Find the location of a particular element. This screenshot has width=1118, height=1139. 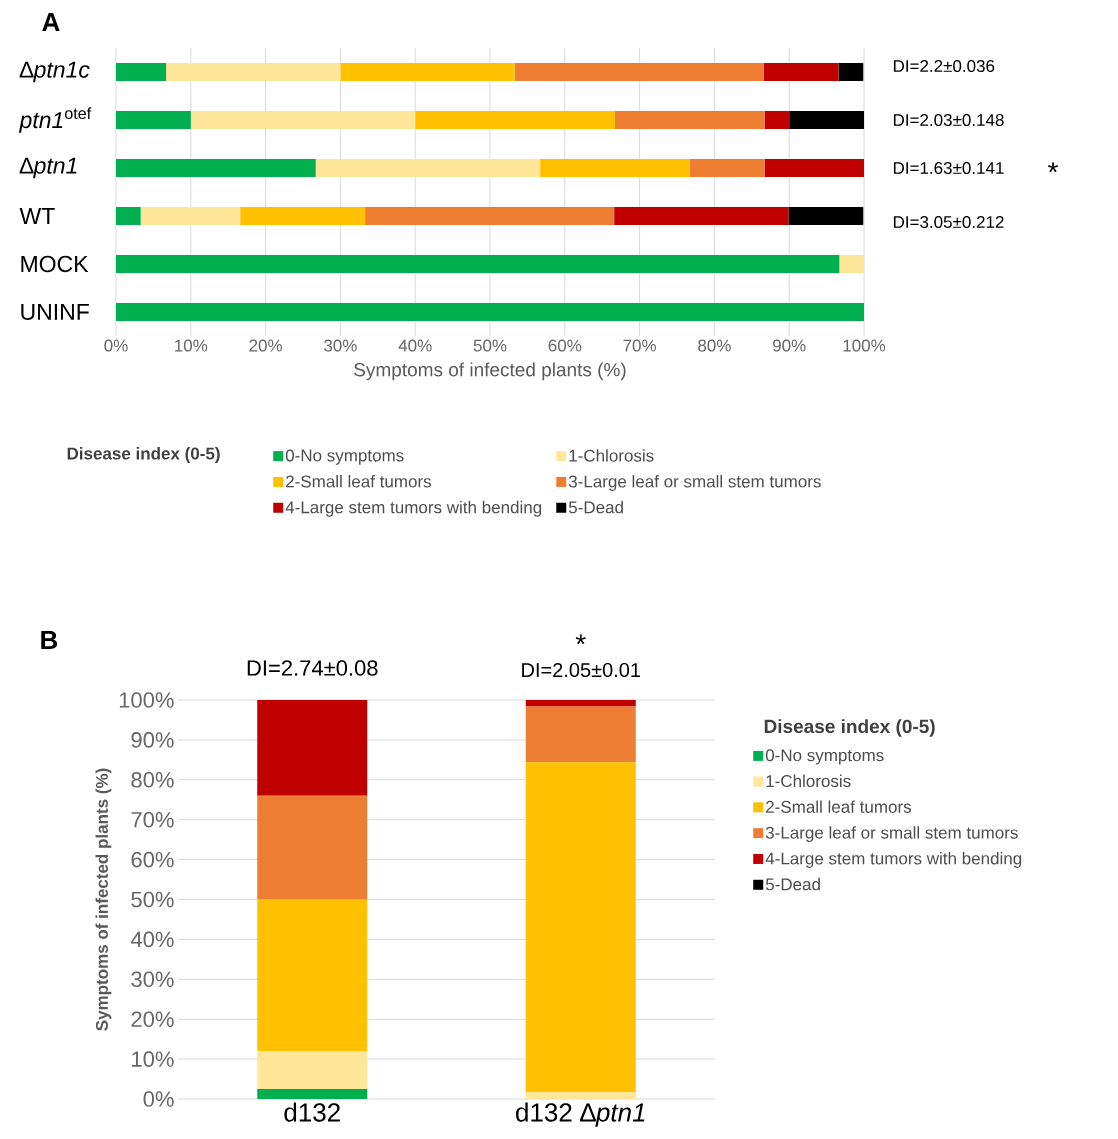

y-tick-label: ∆ptn1c is located at coordinates (54, 72).